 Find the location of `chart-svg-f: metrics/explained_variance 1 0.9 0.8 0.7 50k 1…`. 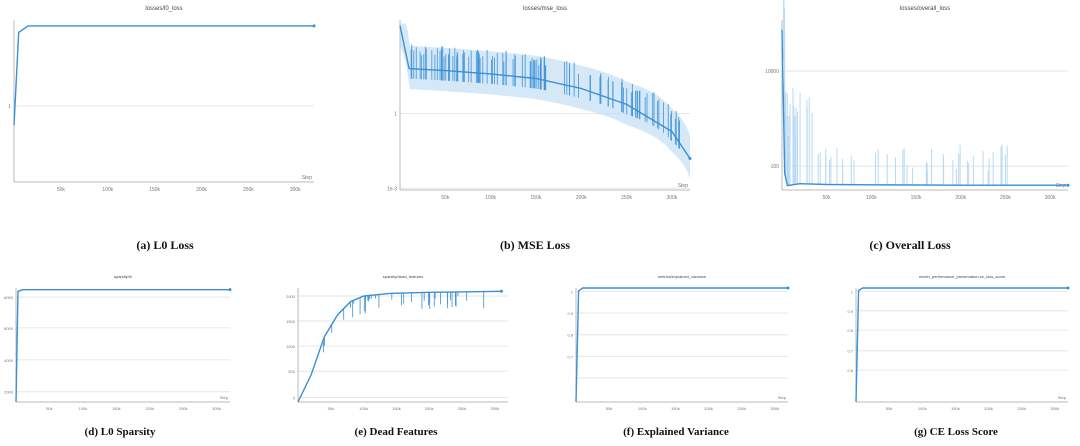

chart-svg-f: metrics/explained_variance 1 0.9 0.8 0.7 50k 1… is located at coordinates (678, 342).